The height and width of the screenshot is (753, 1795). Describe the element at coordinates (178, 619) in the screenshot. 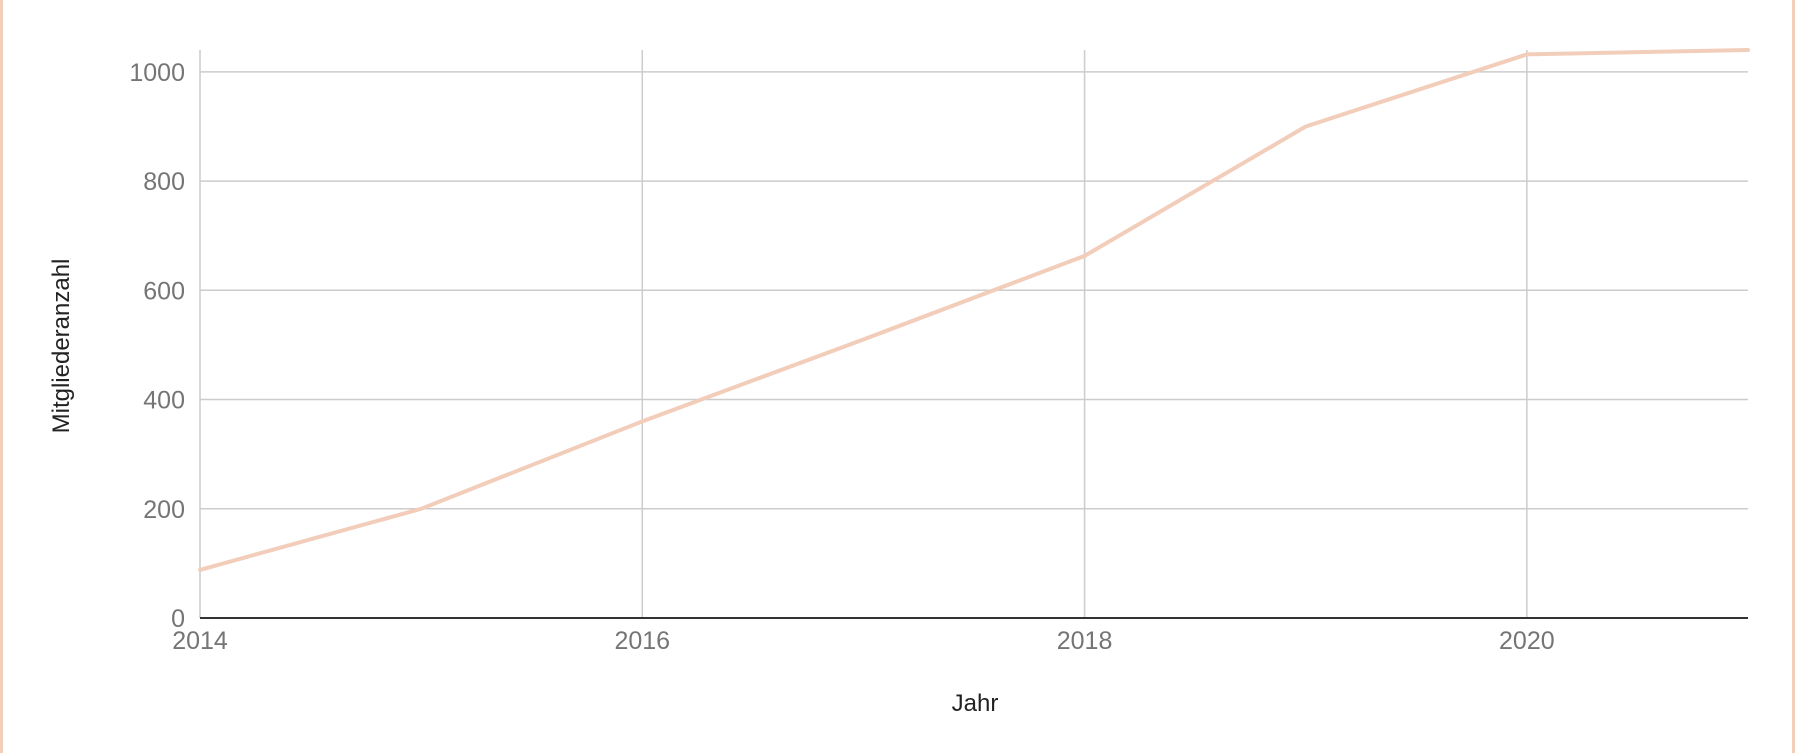

I see `y-tick-label: 0` at that location.